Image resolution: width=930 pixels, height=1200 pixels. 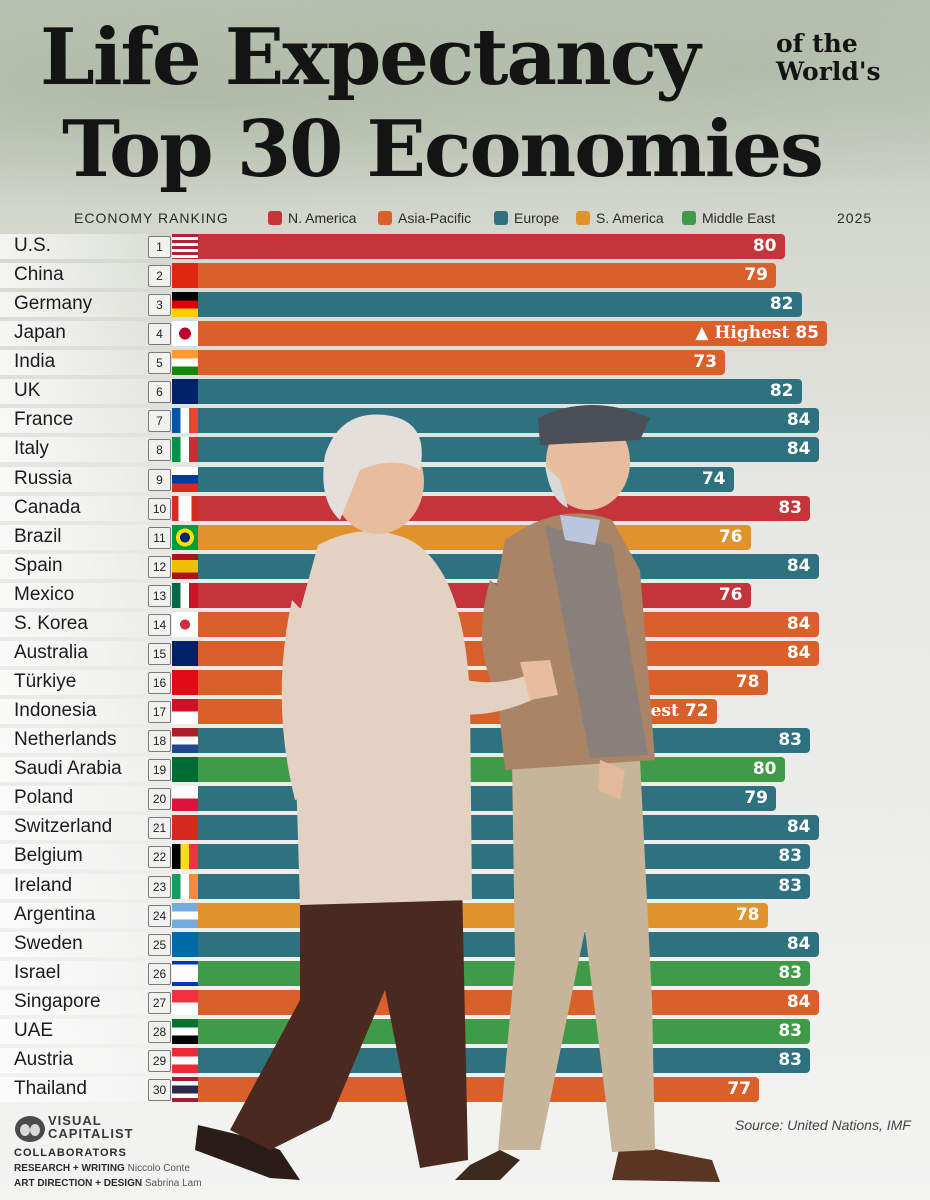 I want to click on legend-swatch-europe, so click(x=501, y=218).